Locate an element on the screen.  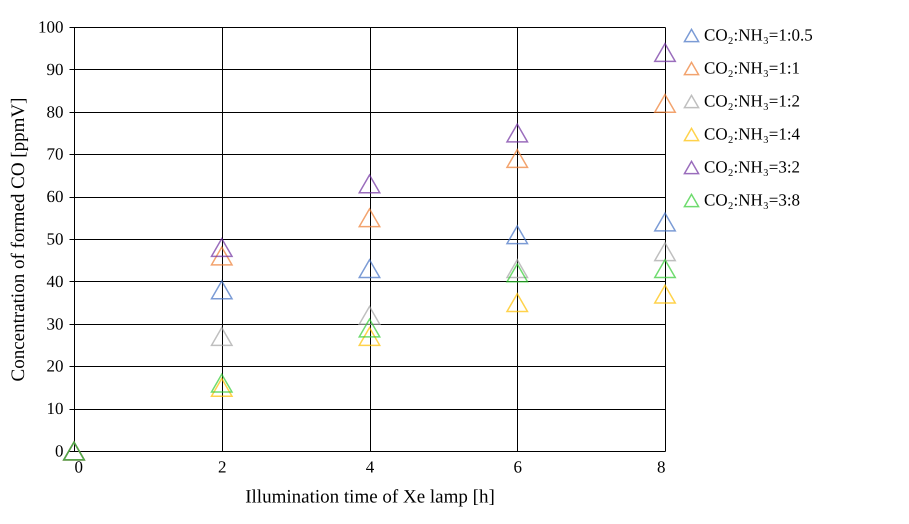
y-tick-label: 0 is located at coordinates (59, 451).